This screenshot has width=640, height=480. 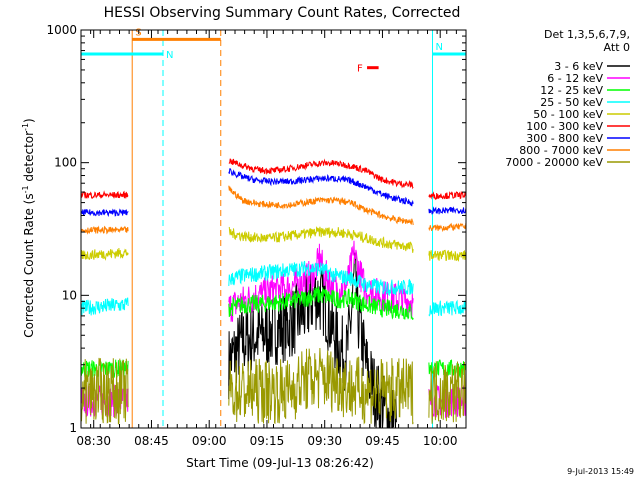 What do you see at coordinates (25, 189) in the screenshot?
I see `y-axis-label-sup1: -1` at bounding box center [25, 189].